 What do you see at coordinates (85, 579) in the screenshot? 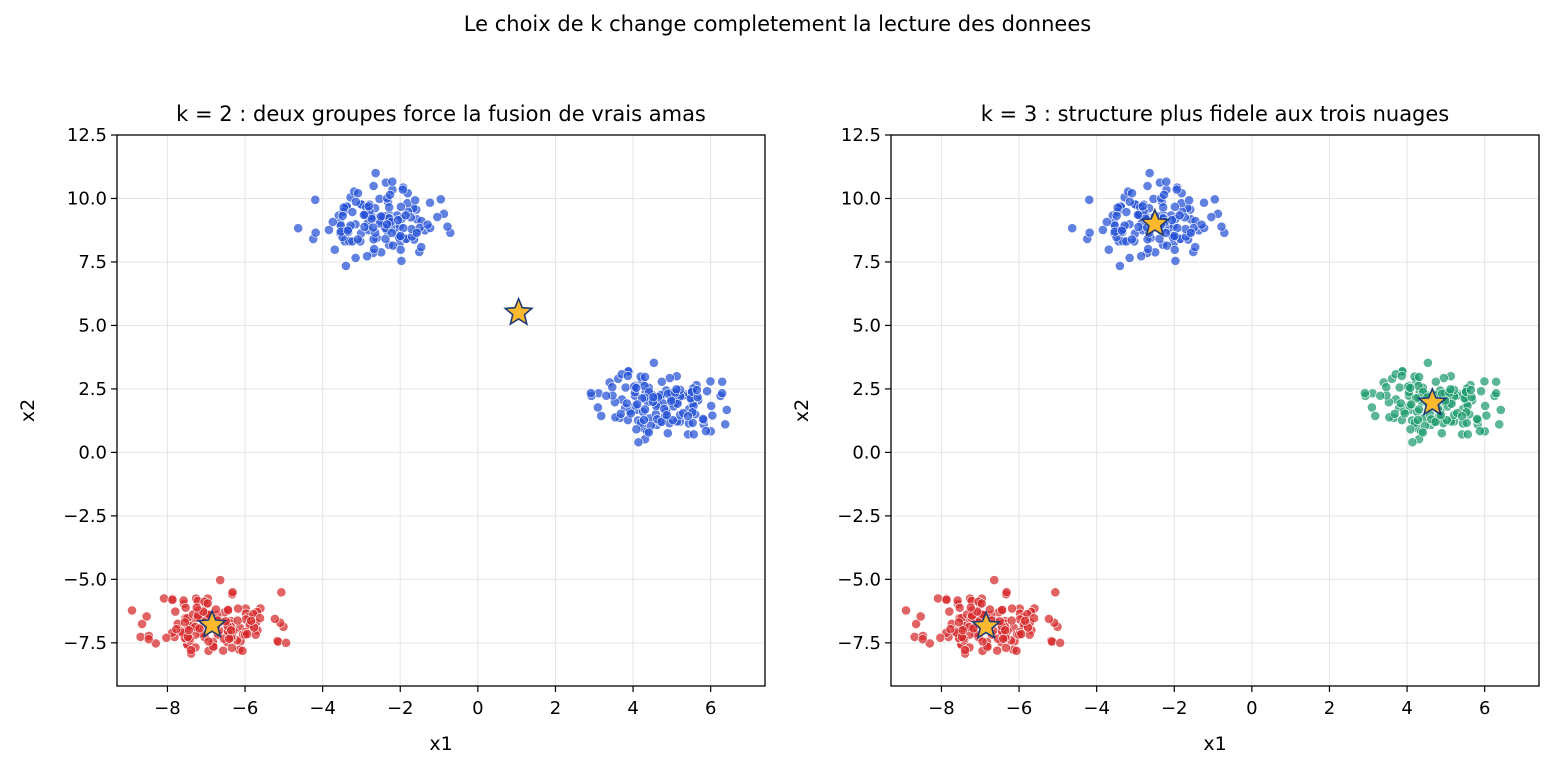
I see `y-tick-label: −5.0` at bounding box center [85, 579].